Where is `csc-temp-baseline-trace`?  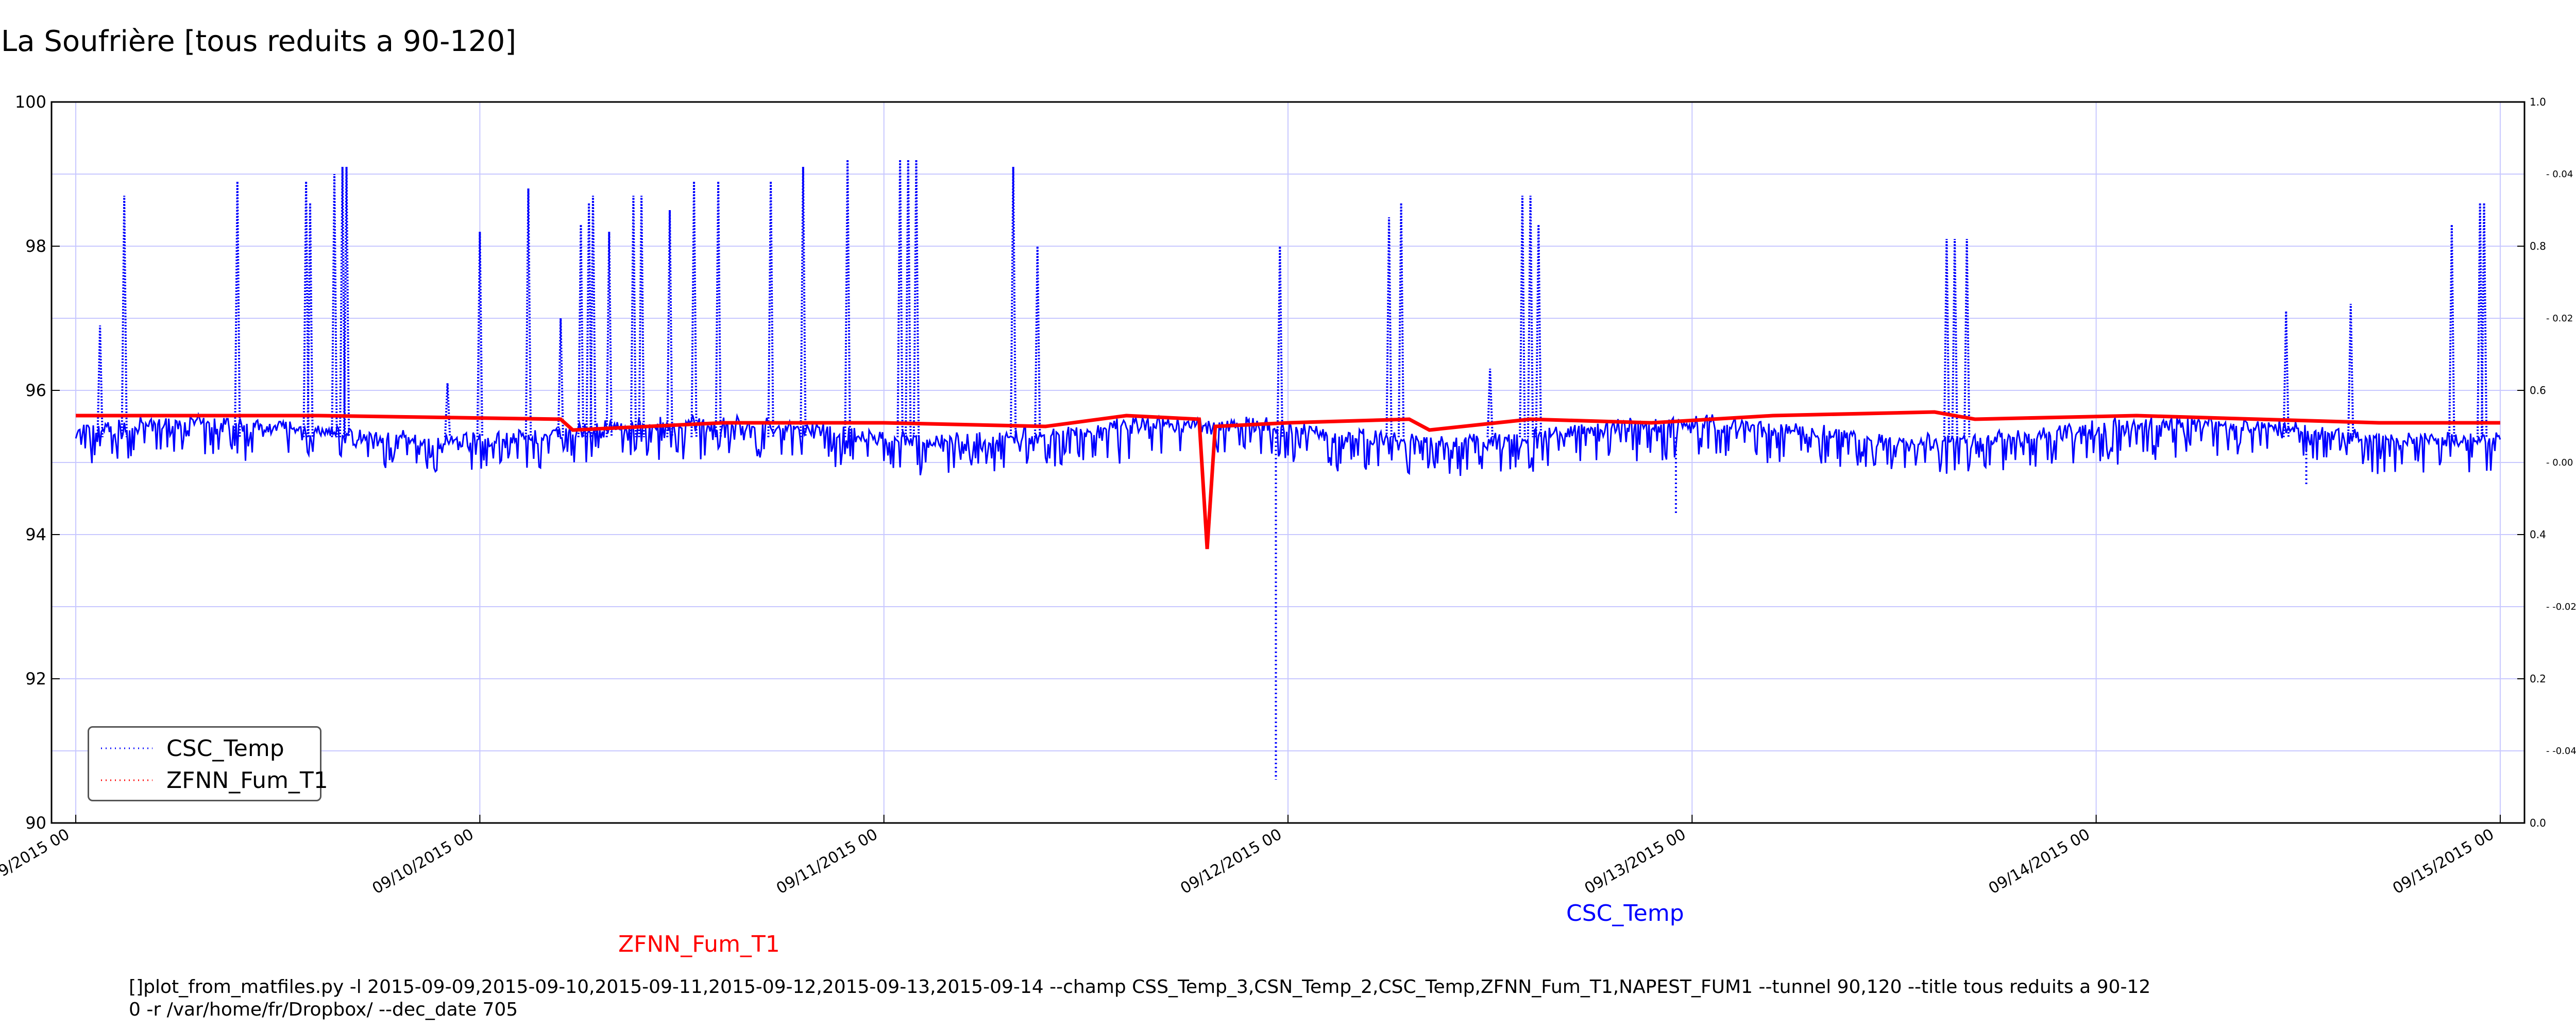 csc-temp-baseline-trace is located at coordinates (1288, 443).